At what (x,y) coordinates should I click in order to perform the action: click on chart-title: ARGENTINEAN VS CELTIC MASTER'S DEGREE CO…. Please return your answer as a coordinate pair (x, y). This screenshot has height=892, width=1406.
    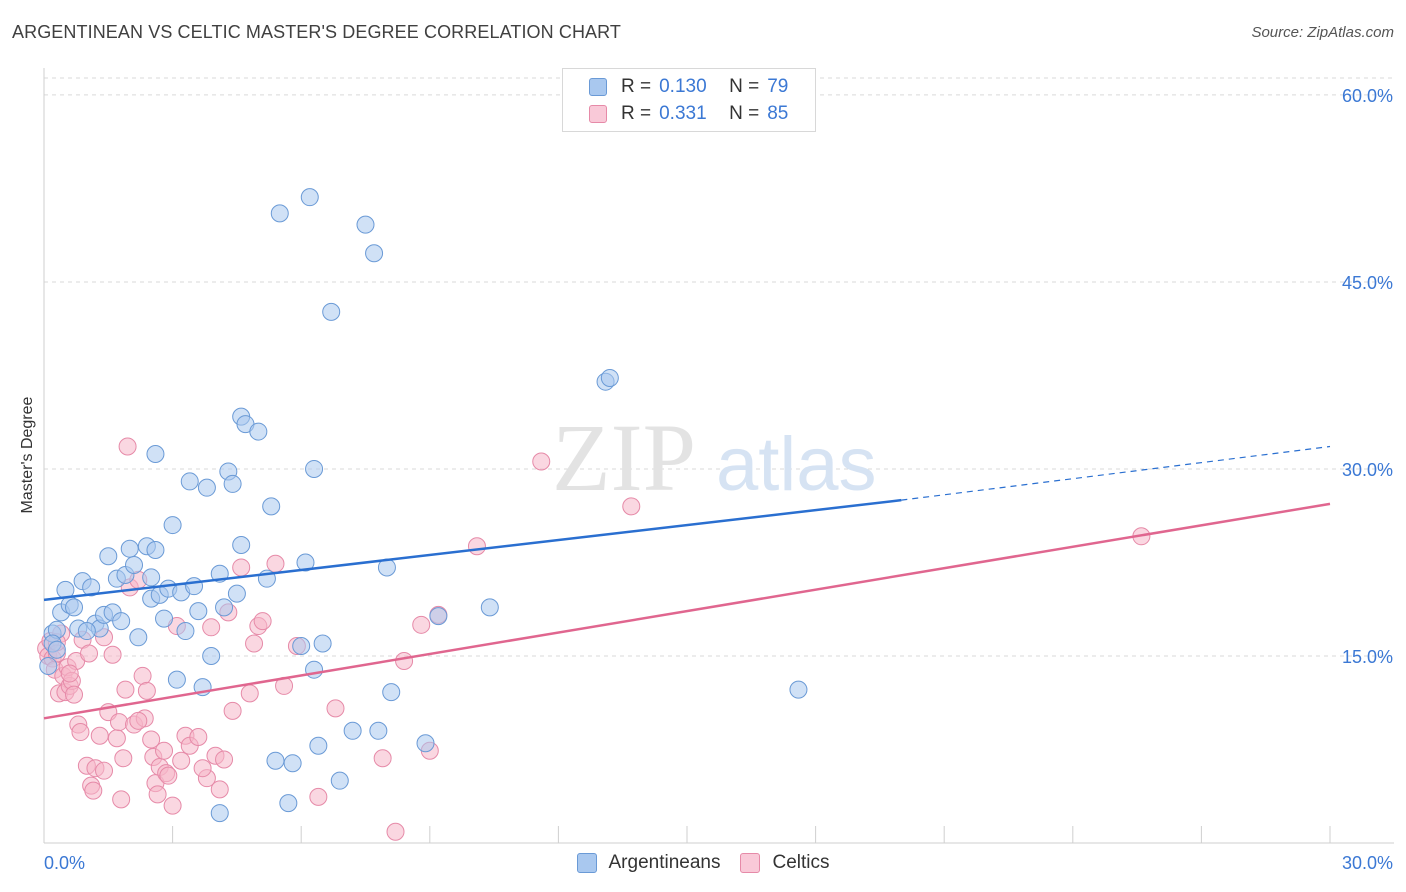
    Looking at the image, I should click on (317, 32).